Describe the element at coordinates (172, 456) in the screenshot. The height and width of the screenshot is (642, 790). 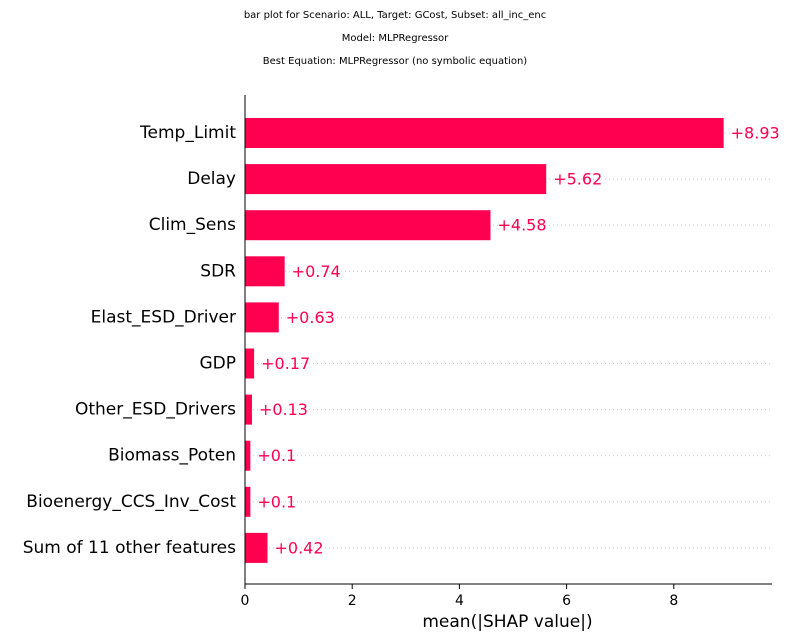
I see `category-label-biomass-poten: Biomass_Poten` at that location.